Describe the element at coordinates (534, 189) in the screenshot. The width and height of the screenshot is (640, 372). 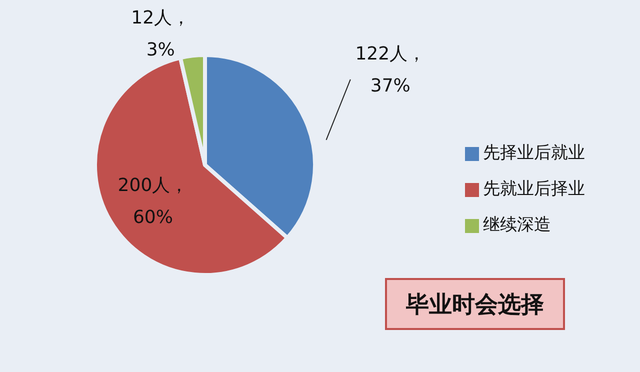
I see `legend-label: 先就业后择业` at that location.